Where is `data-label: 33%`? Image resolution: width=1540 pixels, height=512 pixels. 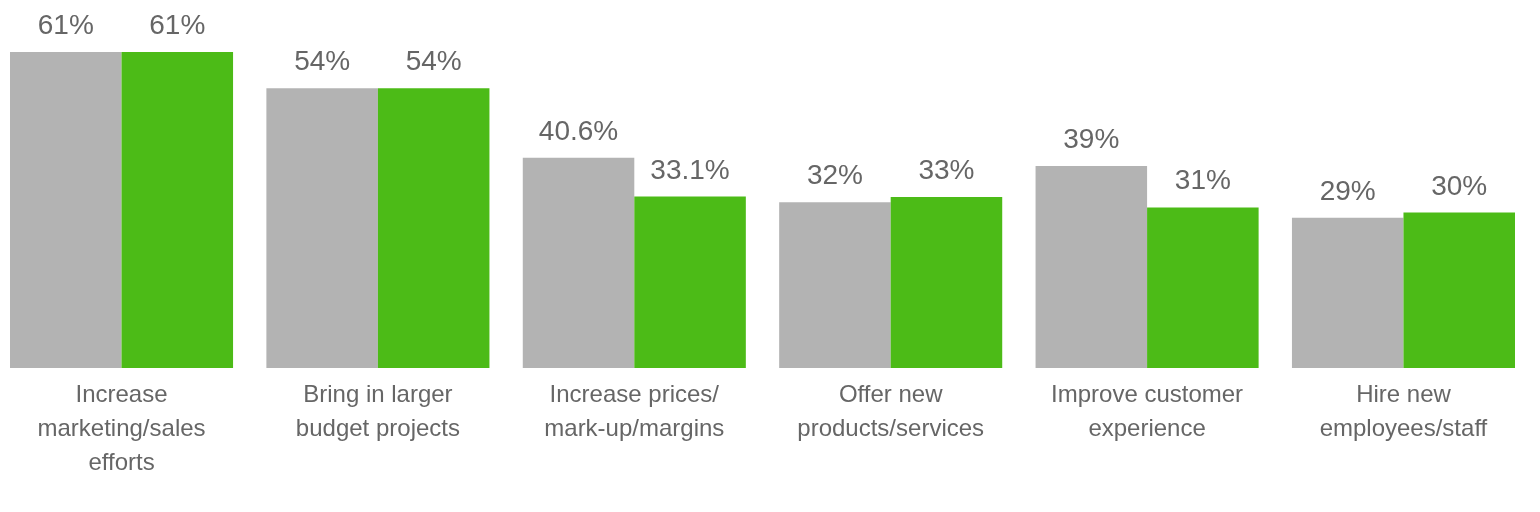 data-label: 33% is located at coordinates (946, 170).